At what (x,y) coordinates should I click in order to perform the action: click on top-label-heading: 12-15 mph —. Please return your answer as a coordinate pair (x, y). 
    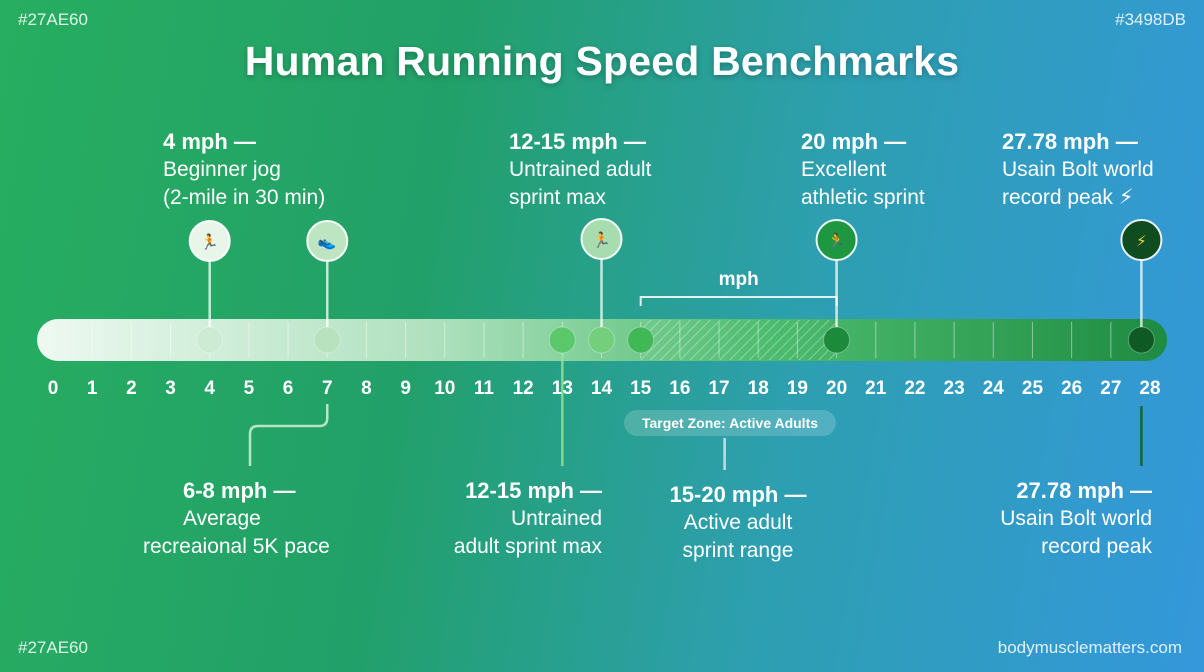
    Looking at the image, I should click on (577, 141).